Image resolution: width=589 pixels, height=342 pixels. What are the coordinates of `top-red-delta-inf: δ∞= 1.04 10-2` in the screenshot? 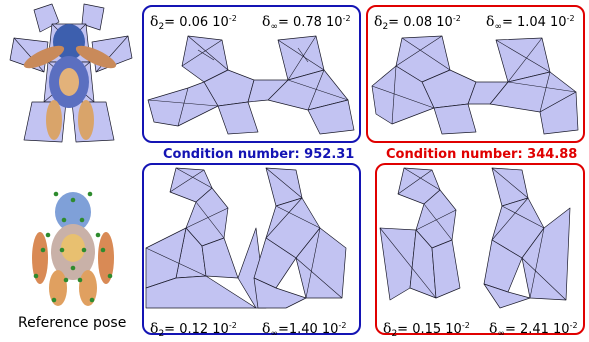 It's located at (530, 23).